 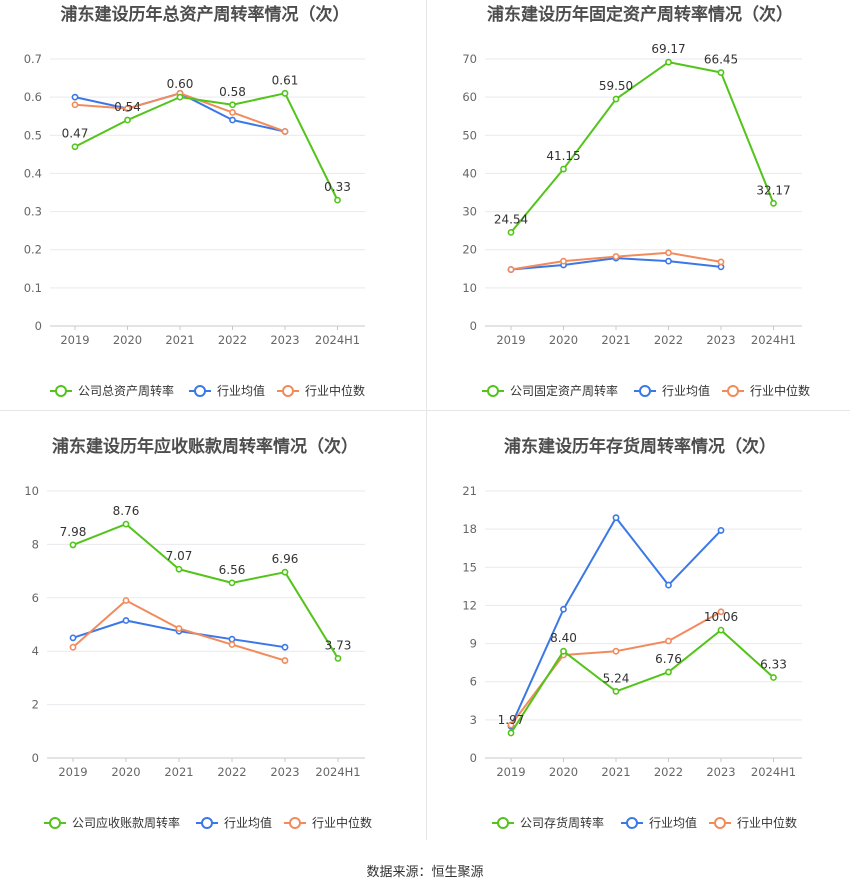 I want to click on legend-label-company: 公司应收账款周转率, so click(x=126, y=822).